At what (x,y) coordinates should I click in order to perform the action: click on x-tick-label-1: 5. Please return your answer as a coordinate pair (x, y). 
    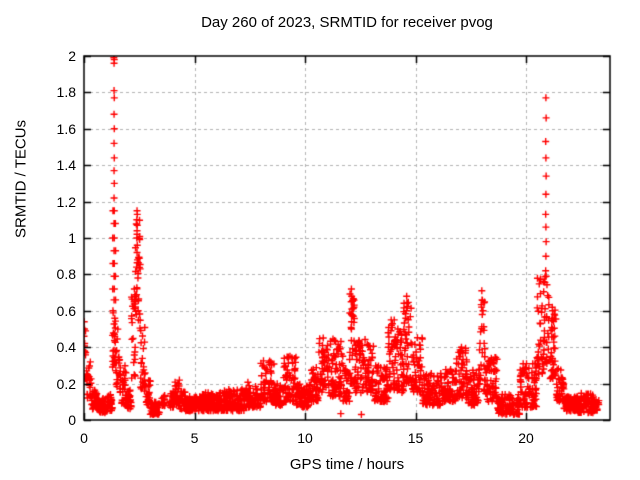
    Looking at the image, I should click on (194, 438).